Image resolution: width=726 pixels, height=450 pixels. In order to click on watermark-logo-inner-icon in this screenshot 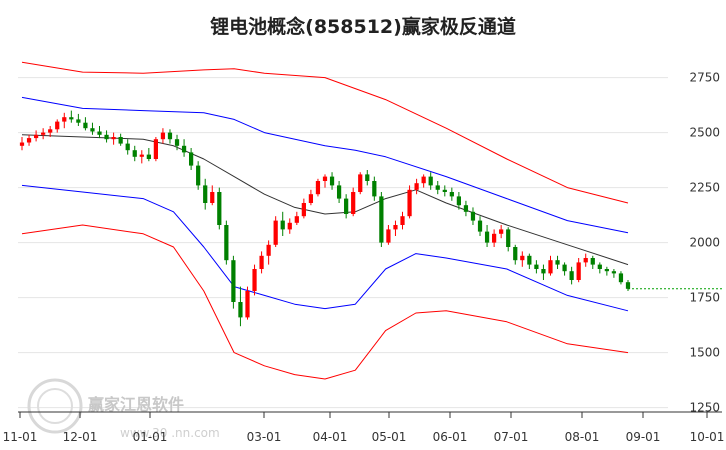, I will do `click(55, 406)`.